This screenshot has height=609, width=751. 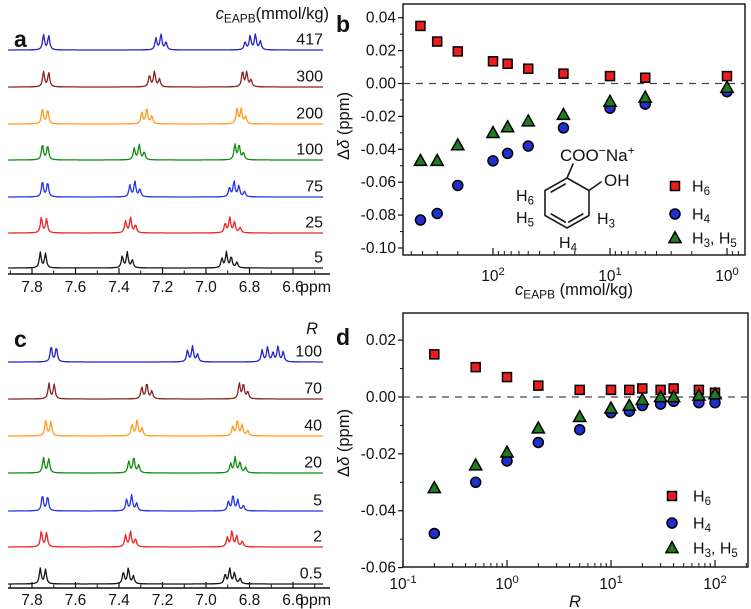 What do you see at coordinates (313, 426) in the screenshot?
I see `spectrum-label-40: 40` at bounding box center [313, 426].